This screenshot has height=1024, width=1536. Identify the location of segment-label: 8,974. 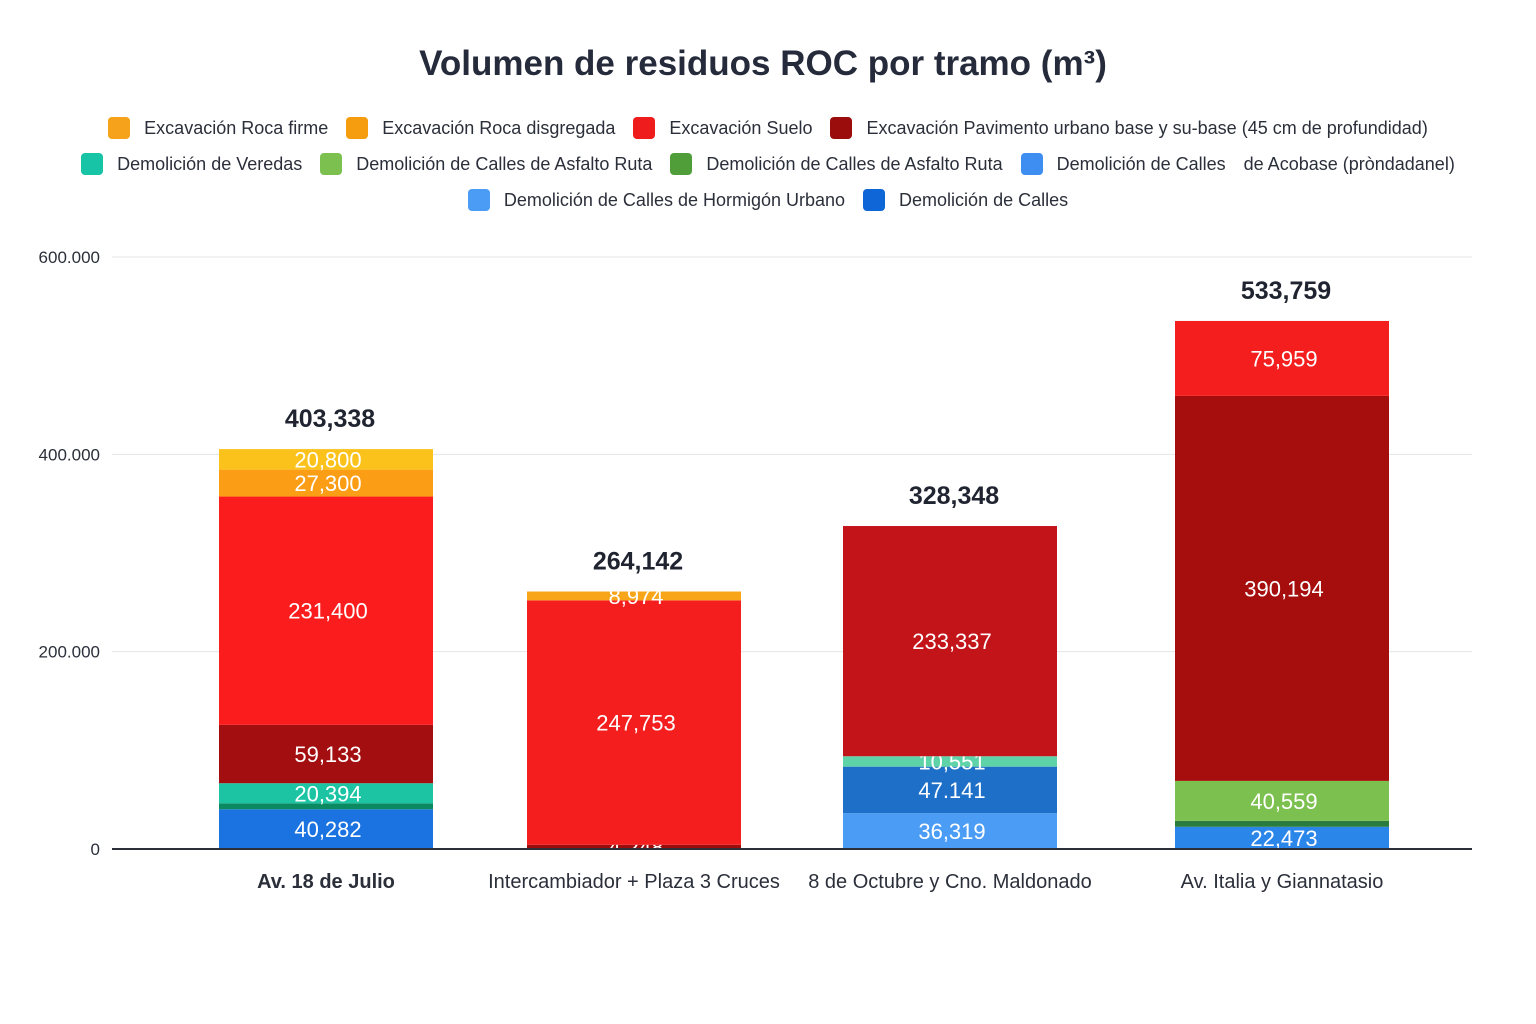
(635, 596).